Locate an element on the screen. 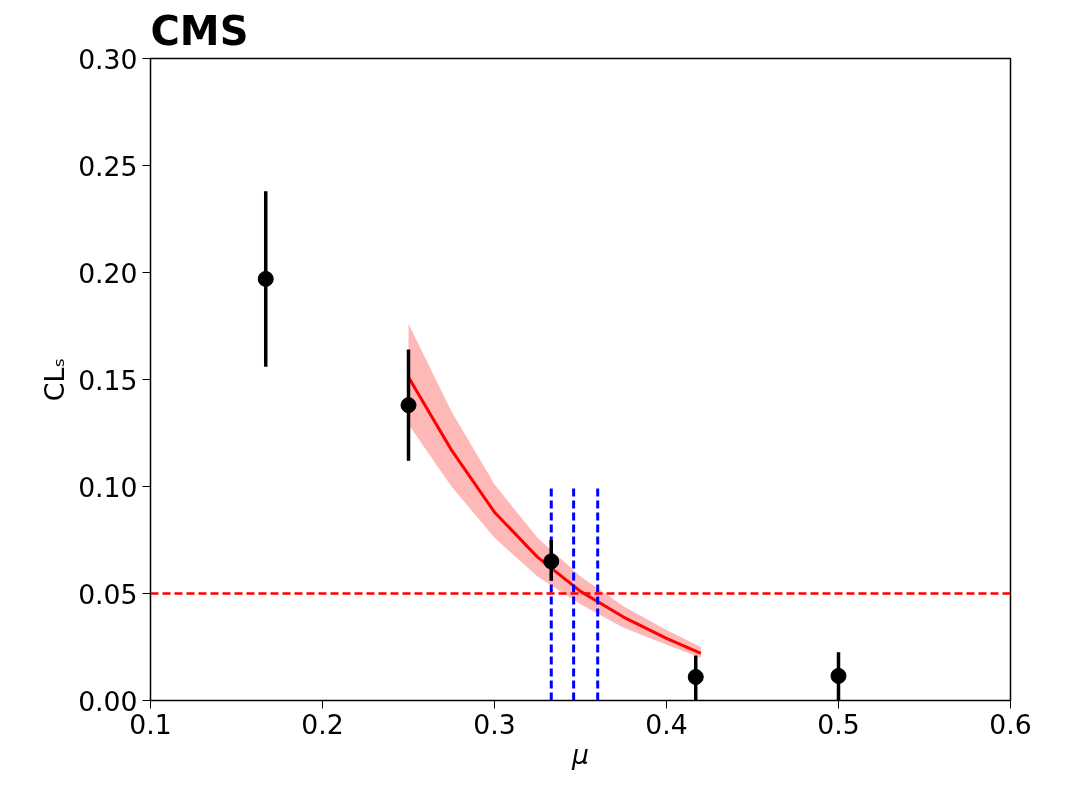 This screenshot has width=1082, height=795. x-tick-label: 0.5 is located at coordinates (838, 724).